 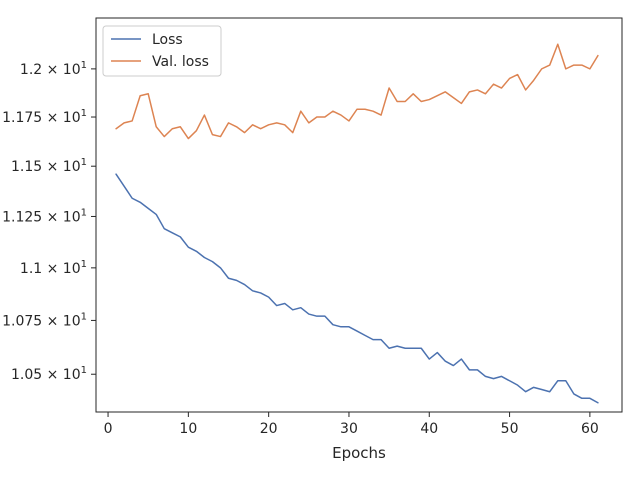 What do you see at coordinates (359, 453) in the screenshot?
I see `x-axis-label: Epochs` at bounding box center [359, 453].